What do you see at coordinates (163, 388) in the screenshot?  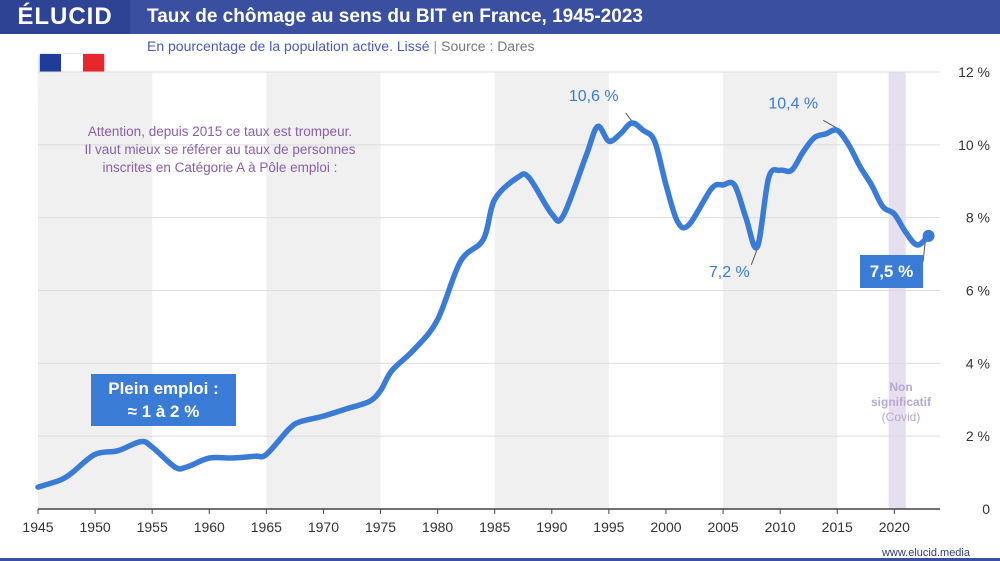 I see `full-employment-title: Plein emploi :` at bounding box center [163, 388].